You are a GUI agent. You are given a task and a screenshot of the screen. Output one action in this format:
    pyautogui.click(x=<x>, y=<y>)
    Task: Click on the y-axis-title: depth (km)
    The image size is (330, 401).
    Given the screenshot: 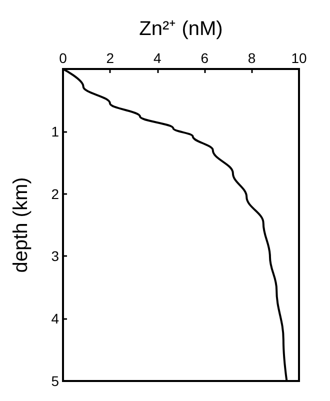 What is the action you would take?
    pyautogui.click(x=21, y=225)
    